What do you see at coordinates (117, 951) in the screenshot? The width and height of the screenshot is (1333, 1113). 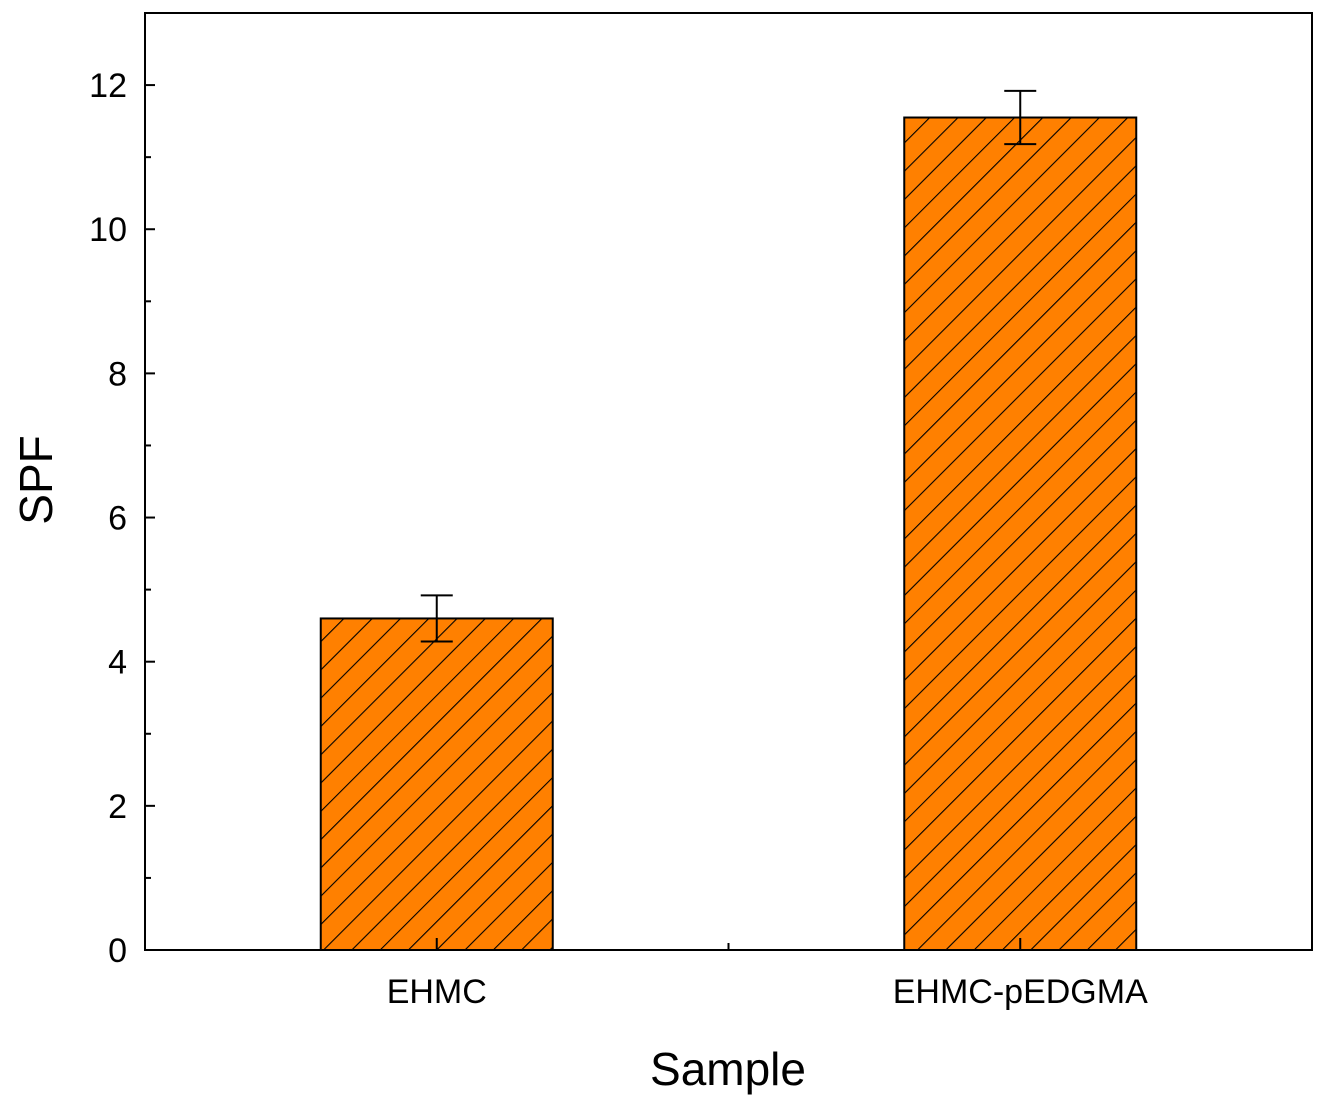 I see `y-tick-label: 0` at bounding box center [117, 951].